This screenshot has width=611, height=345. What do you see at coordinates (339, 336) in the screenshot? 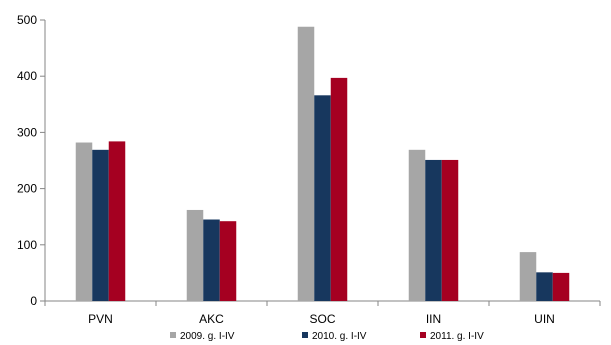
I see `legend-label: 2010. g. I-IV` at bounding box center [339, 336].